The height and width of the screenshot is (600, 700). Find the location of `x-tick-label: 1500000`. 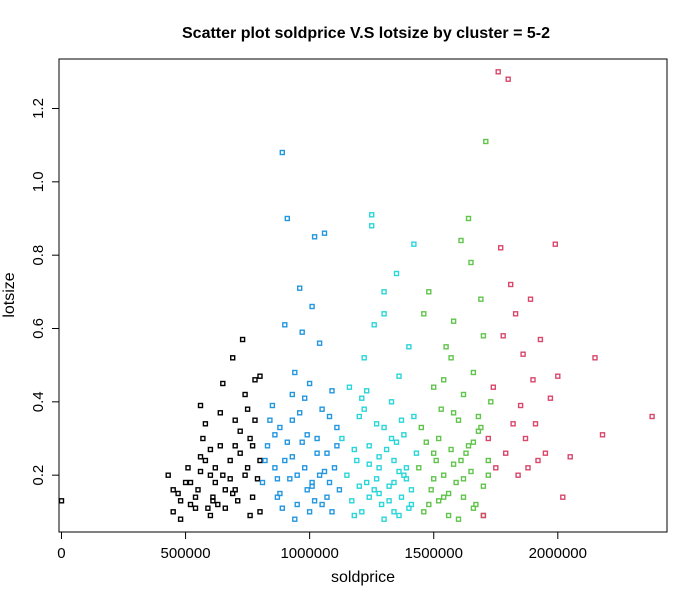

x-tick-label: 1500000 is located at coordinates (434, 553).